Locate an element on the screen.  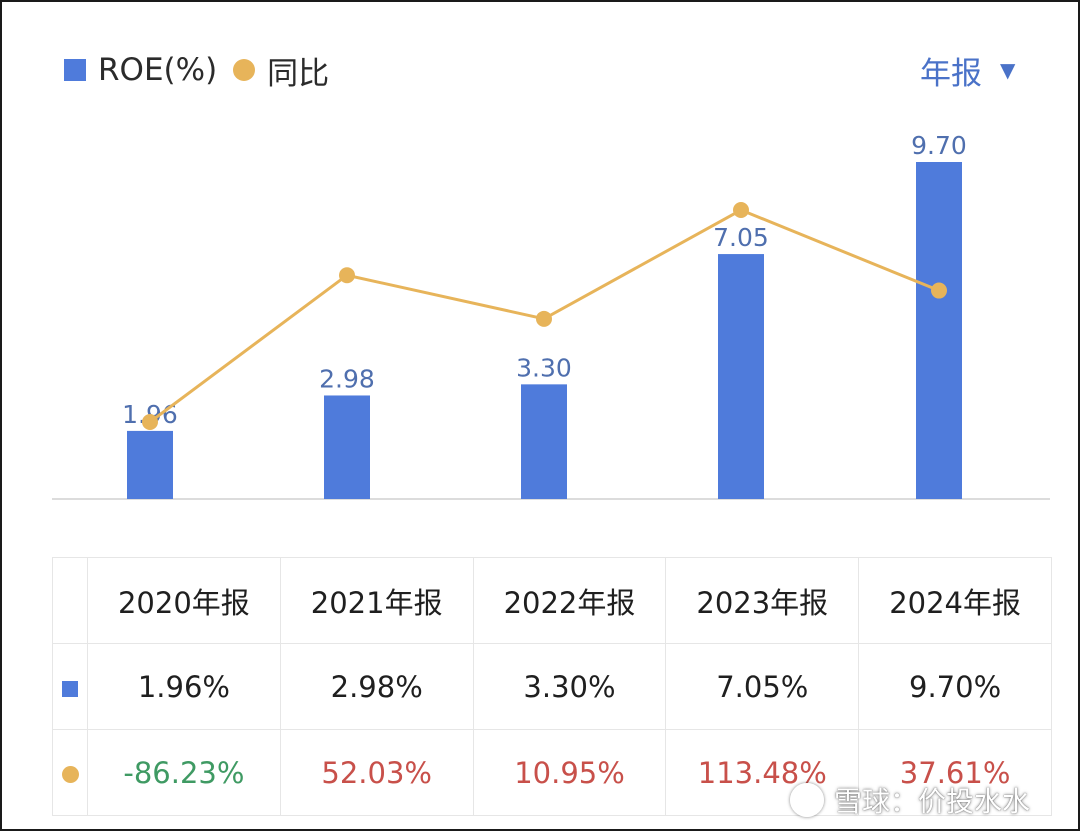
watermark: 雪球：价投水水 is located at coordinates (910, 800).